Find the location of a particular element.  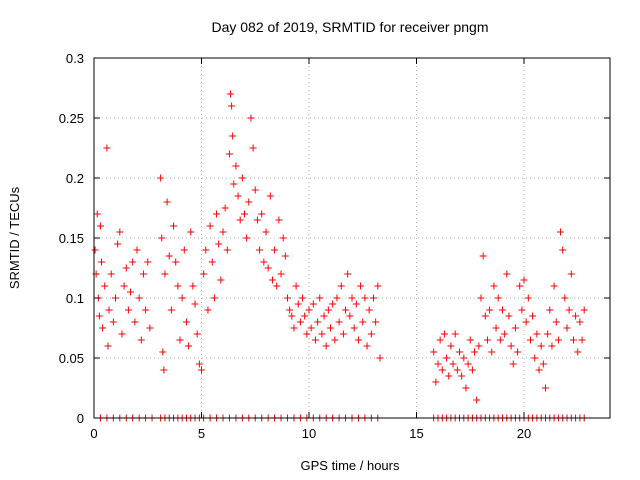

x-axis-label: GPS time / hours is located at coordinates (350, 465).